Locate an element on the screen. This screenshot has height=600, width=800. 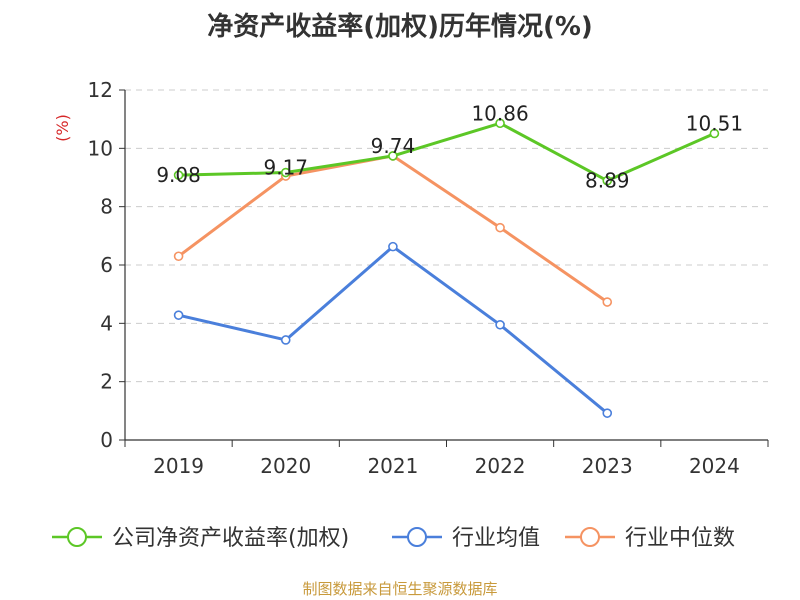
y-tick-label: 4 is located at coordinates (106, 323).